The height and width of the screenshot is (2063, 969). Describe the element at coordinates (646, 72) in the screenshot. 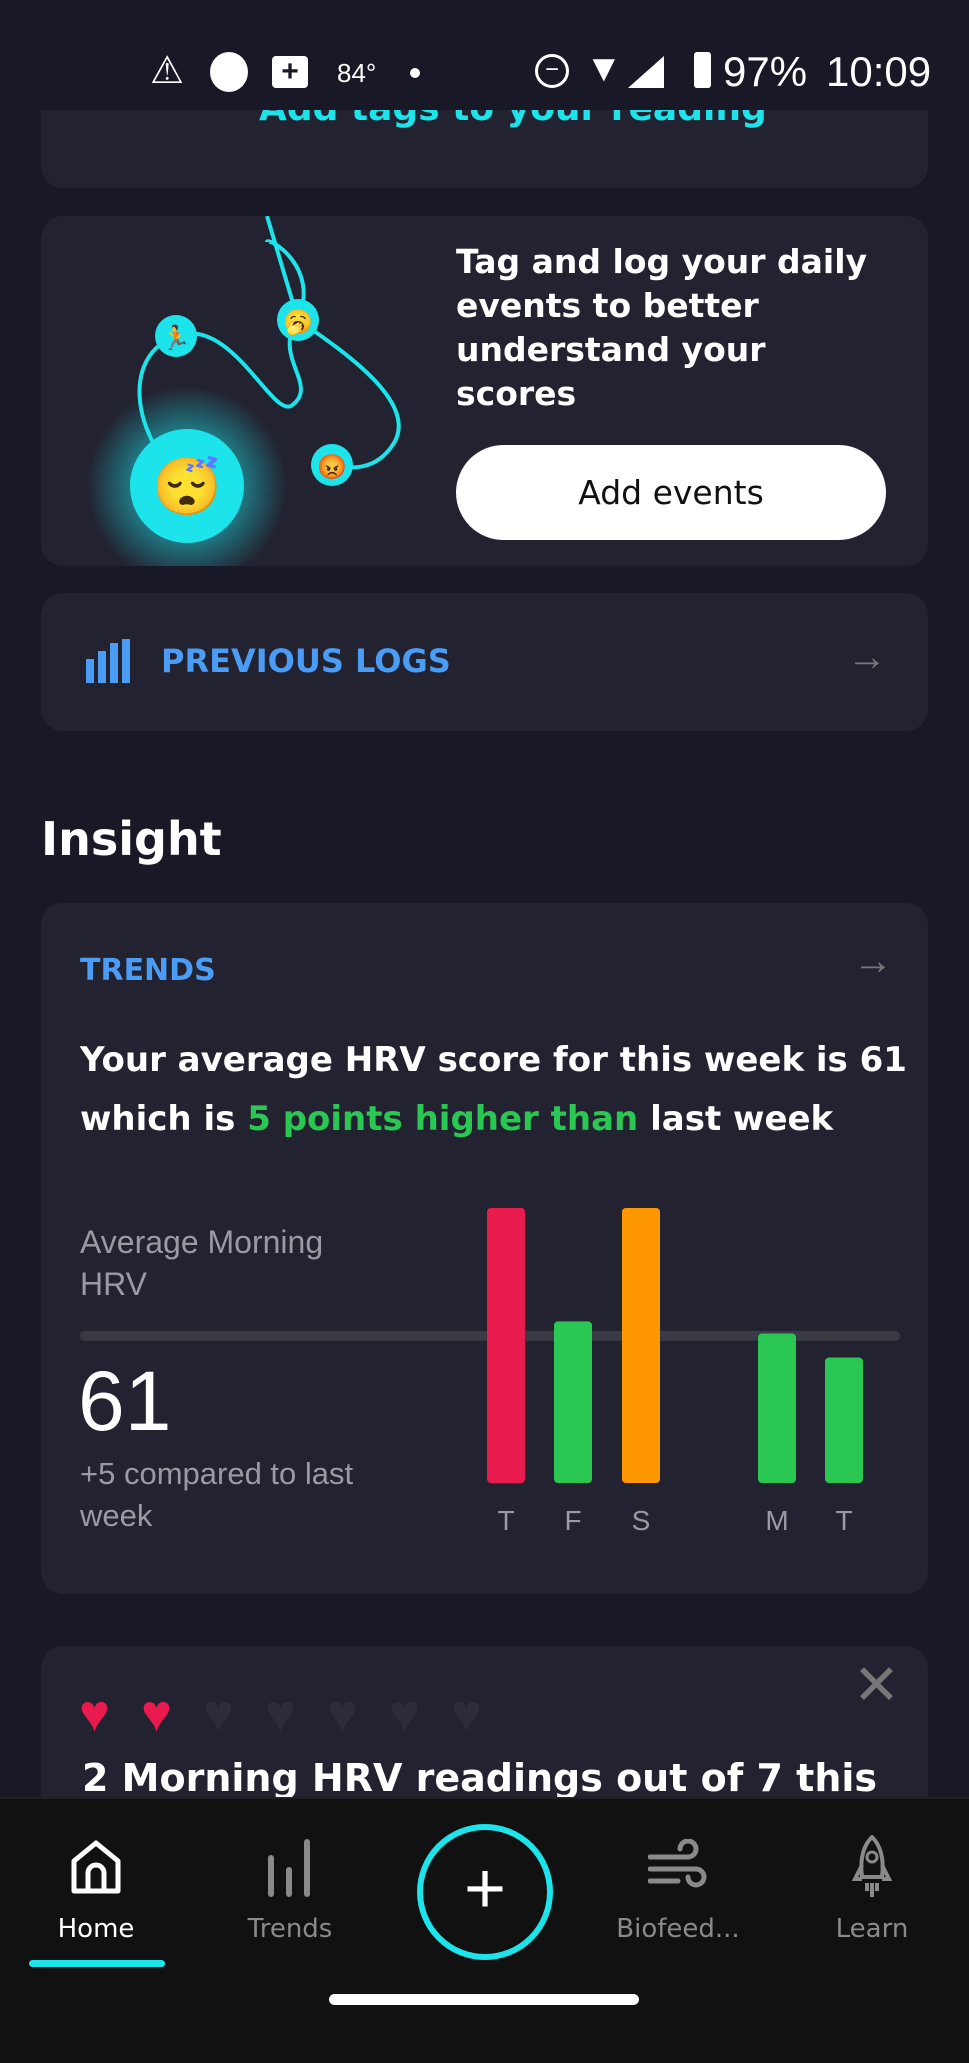

I see `signal-icon` at that location.